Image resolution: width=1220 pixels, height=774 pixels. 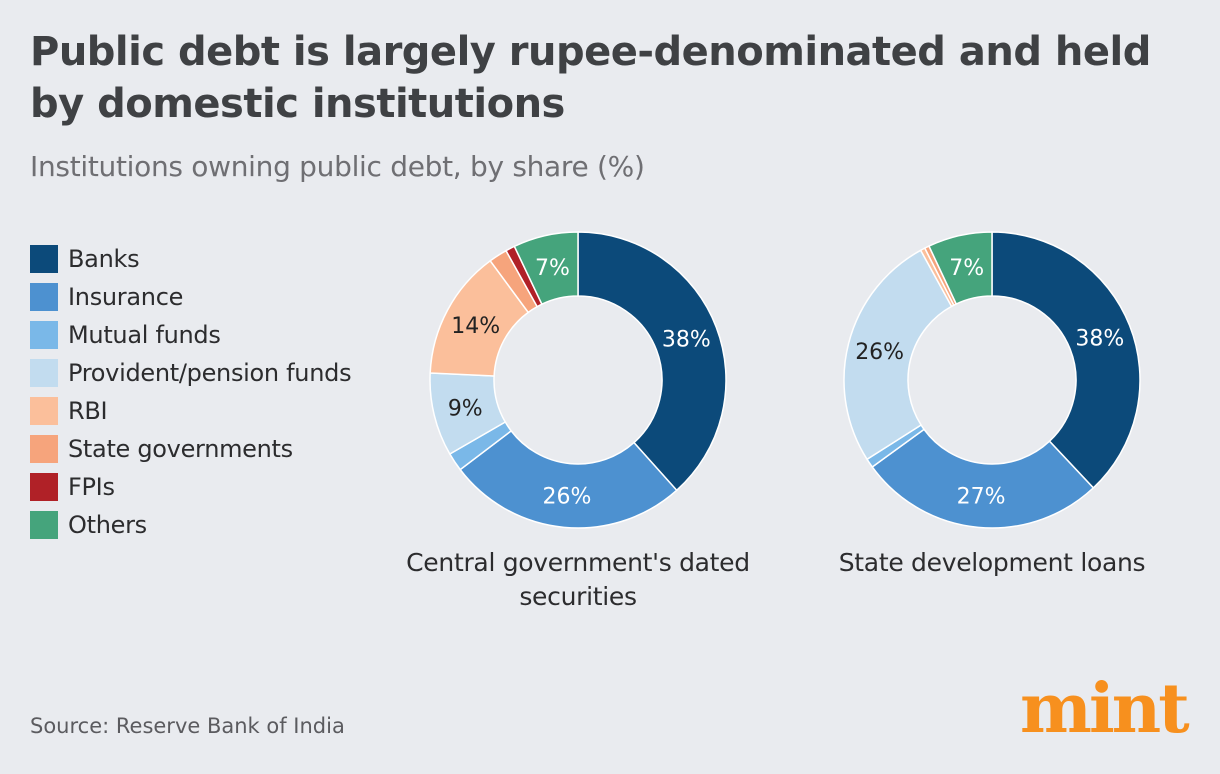 I want to click on donut-2-caption: State development loans, so click(x=992, y=562).